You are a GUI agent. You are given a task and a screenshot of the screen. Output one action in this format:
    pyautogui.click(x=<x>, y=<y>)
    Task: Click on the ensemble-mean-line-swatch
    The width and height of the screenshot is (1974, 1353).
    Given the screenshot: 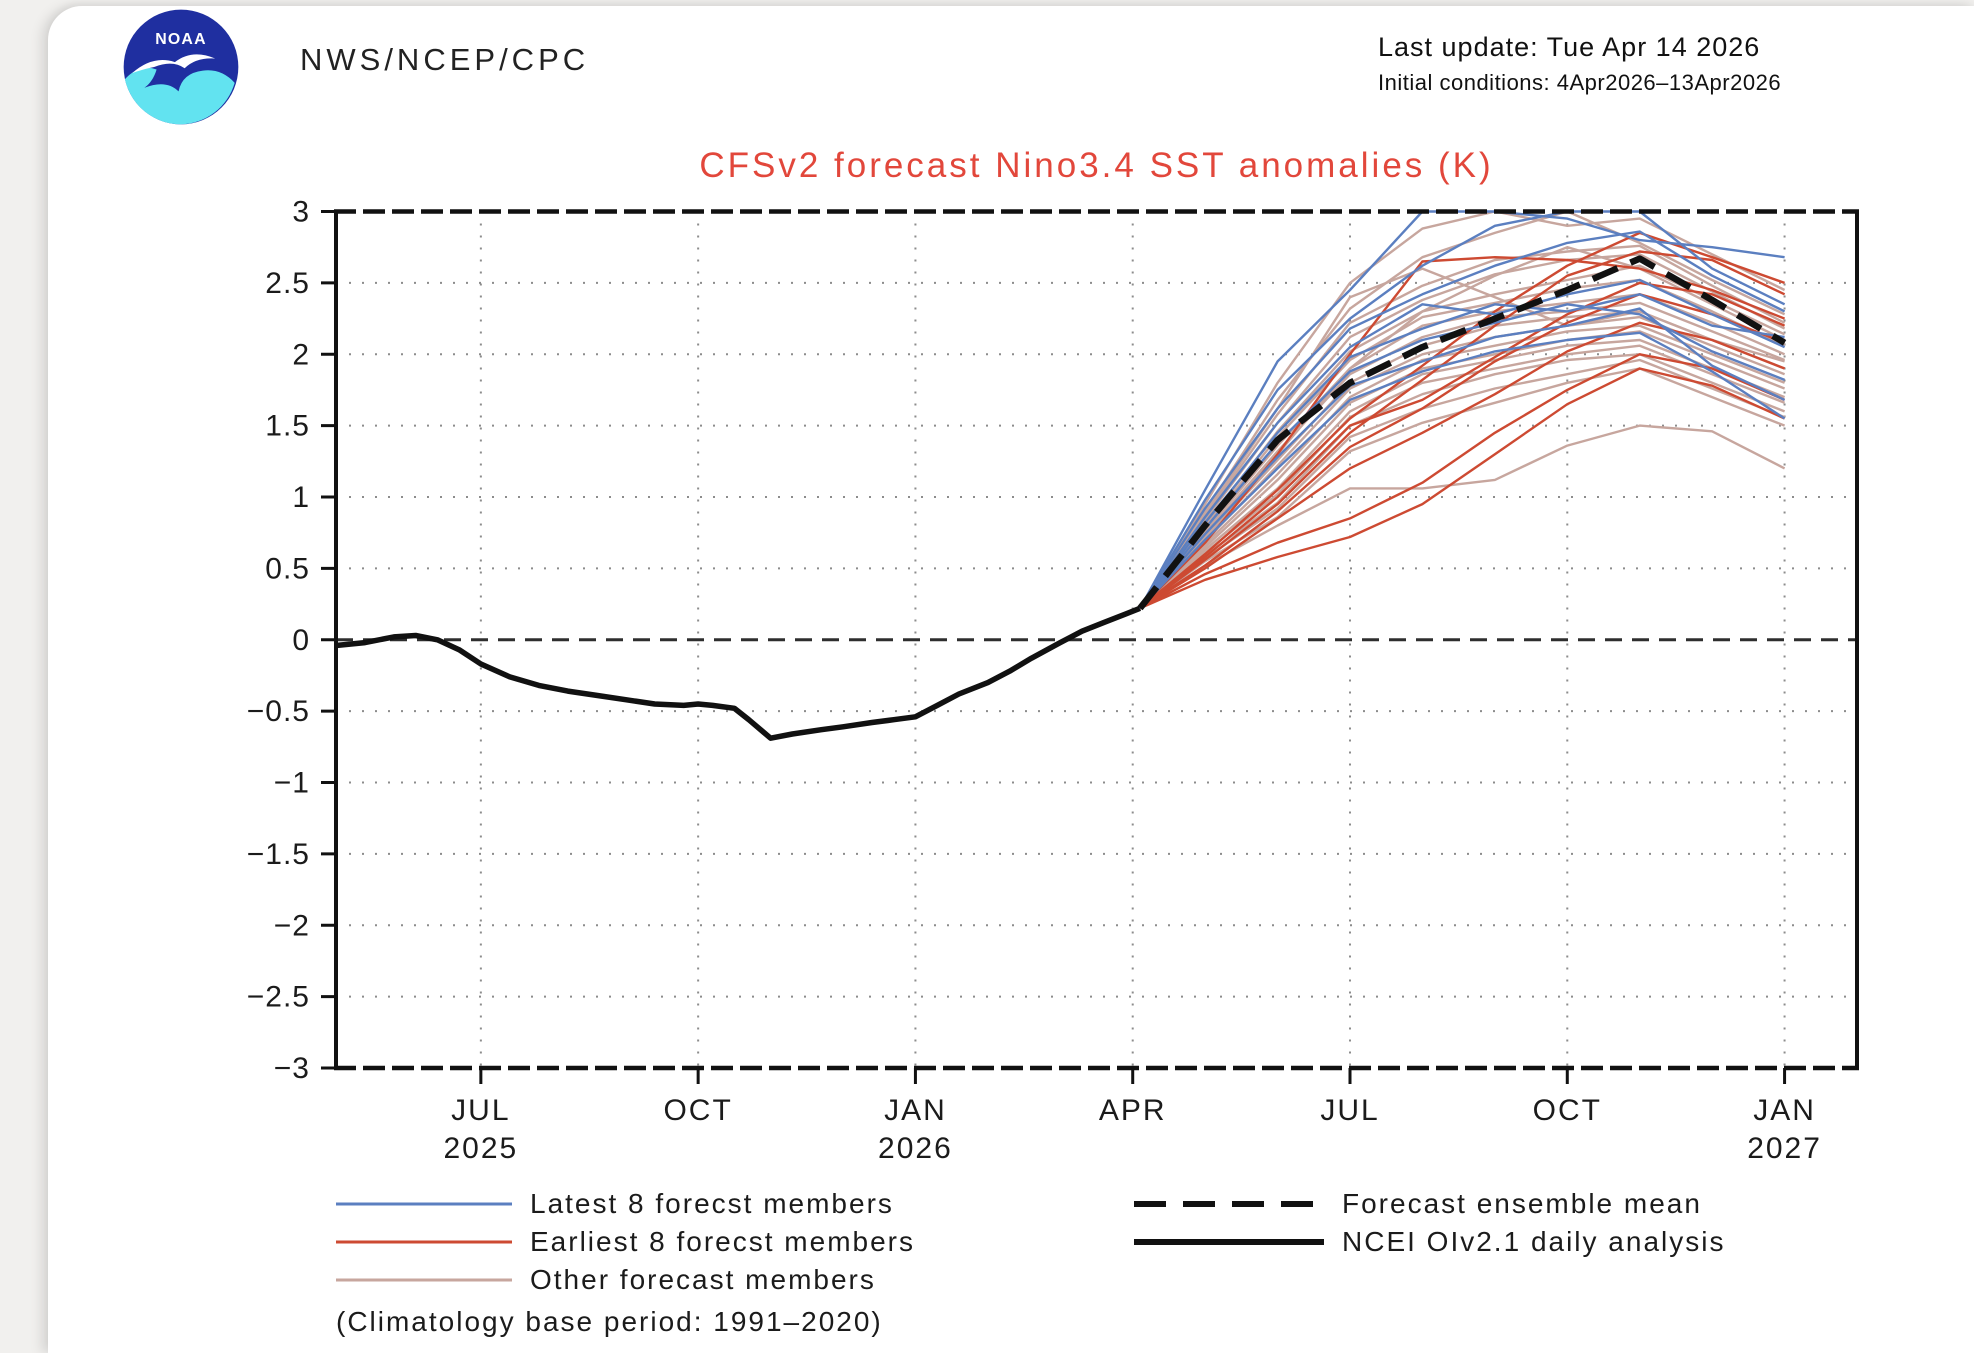 What is the action you would take?
    pyautogui.click(x=1229, y=1204)
    